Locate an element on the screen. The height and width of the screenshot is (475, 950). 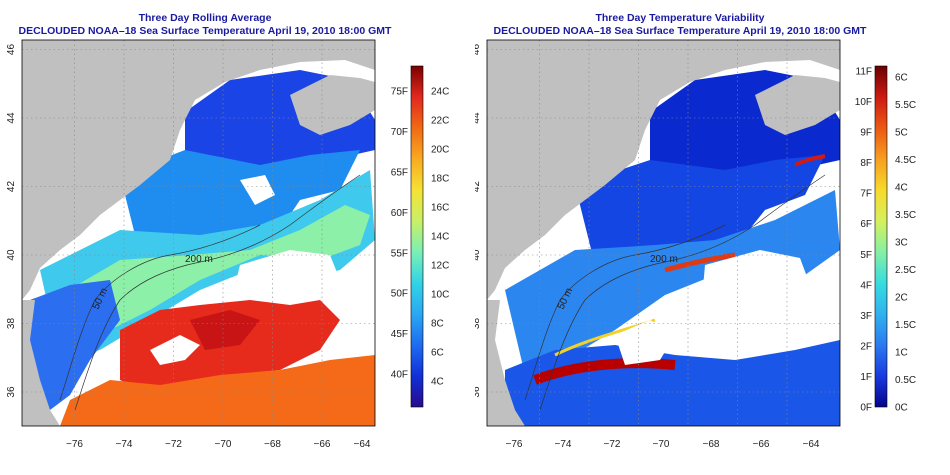
colorbar-label-c: 2.5C is located at coordinates (905, 270).